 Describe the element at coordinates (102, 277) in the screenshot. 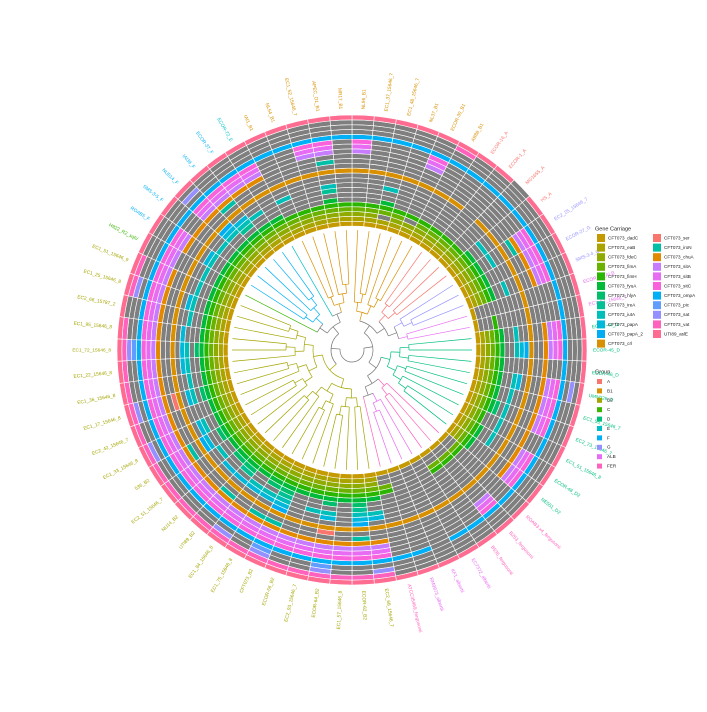

I see `tip-label: EC1_25_15646_8` at that location.